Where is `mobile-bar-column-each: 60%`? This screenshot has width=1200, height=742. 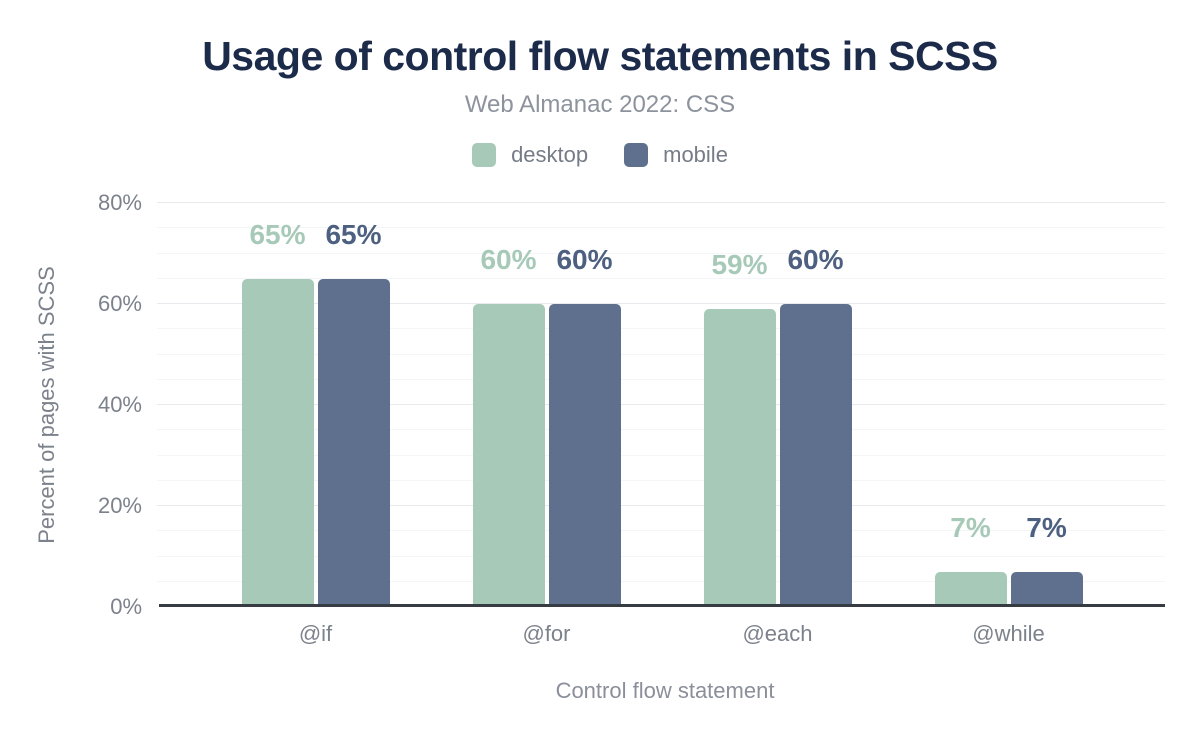 mobile-bar-column-each: 60% is located at coordinates (815, 405).